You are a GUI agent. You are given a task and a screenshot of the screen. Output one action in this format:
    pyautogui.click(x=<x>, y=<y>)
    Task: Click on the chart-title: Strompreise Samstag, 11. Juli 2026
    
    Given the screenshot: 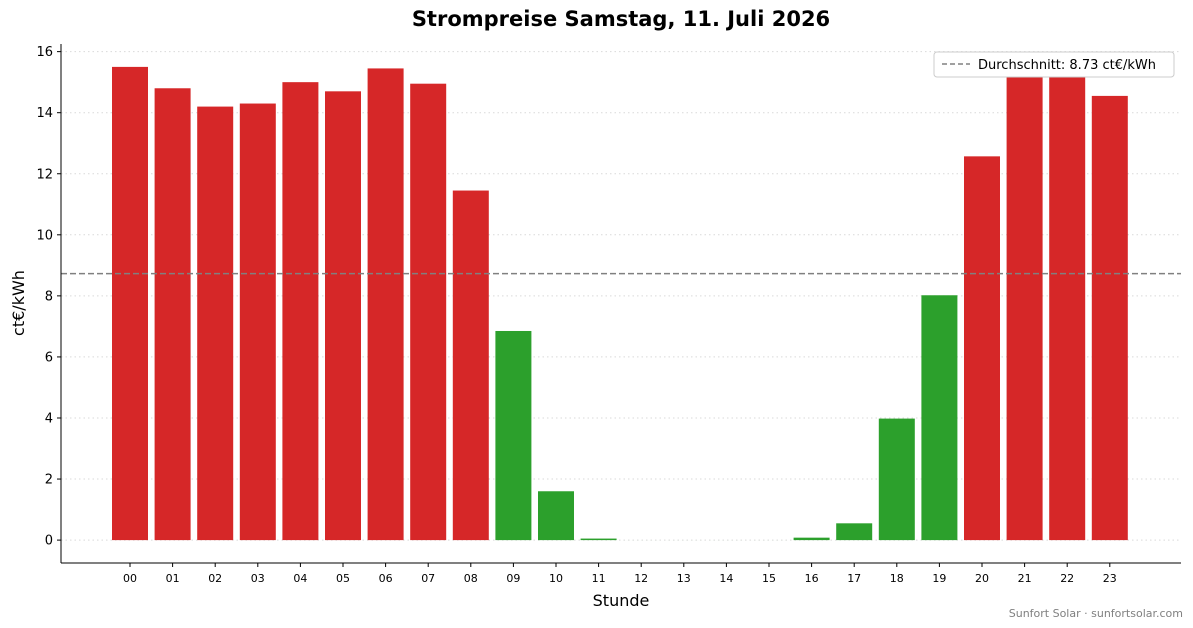 What is the action you would take?
    pyautogui.click(x=621, y=19)
    